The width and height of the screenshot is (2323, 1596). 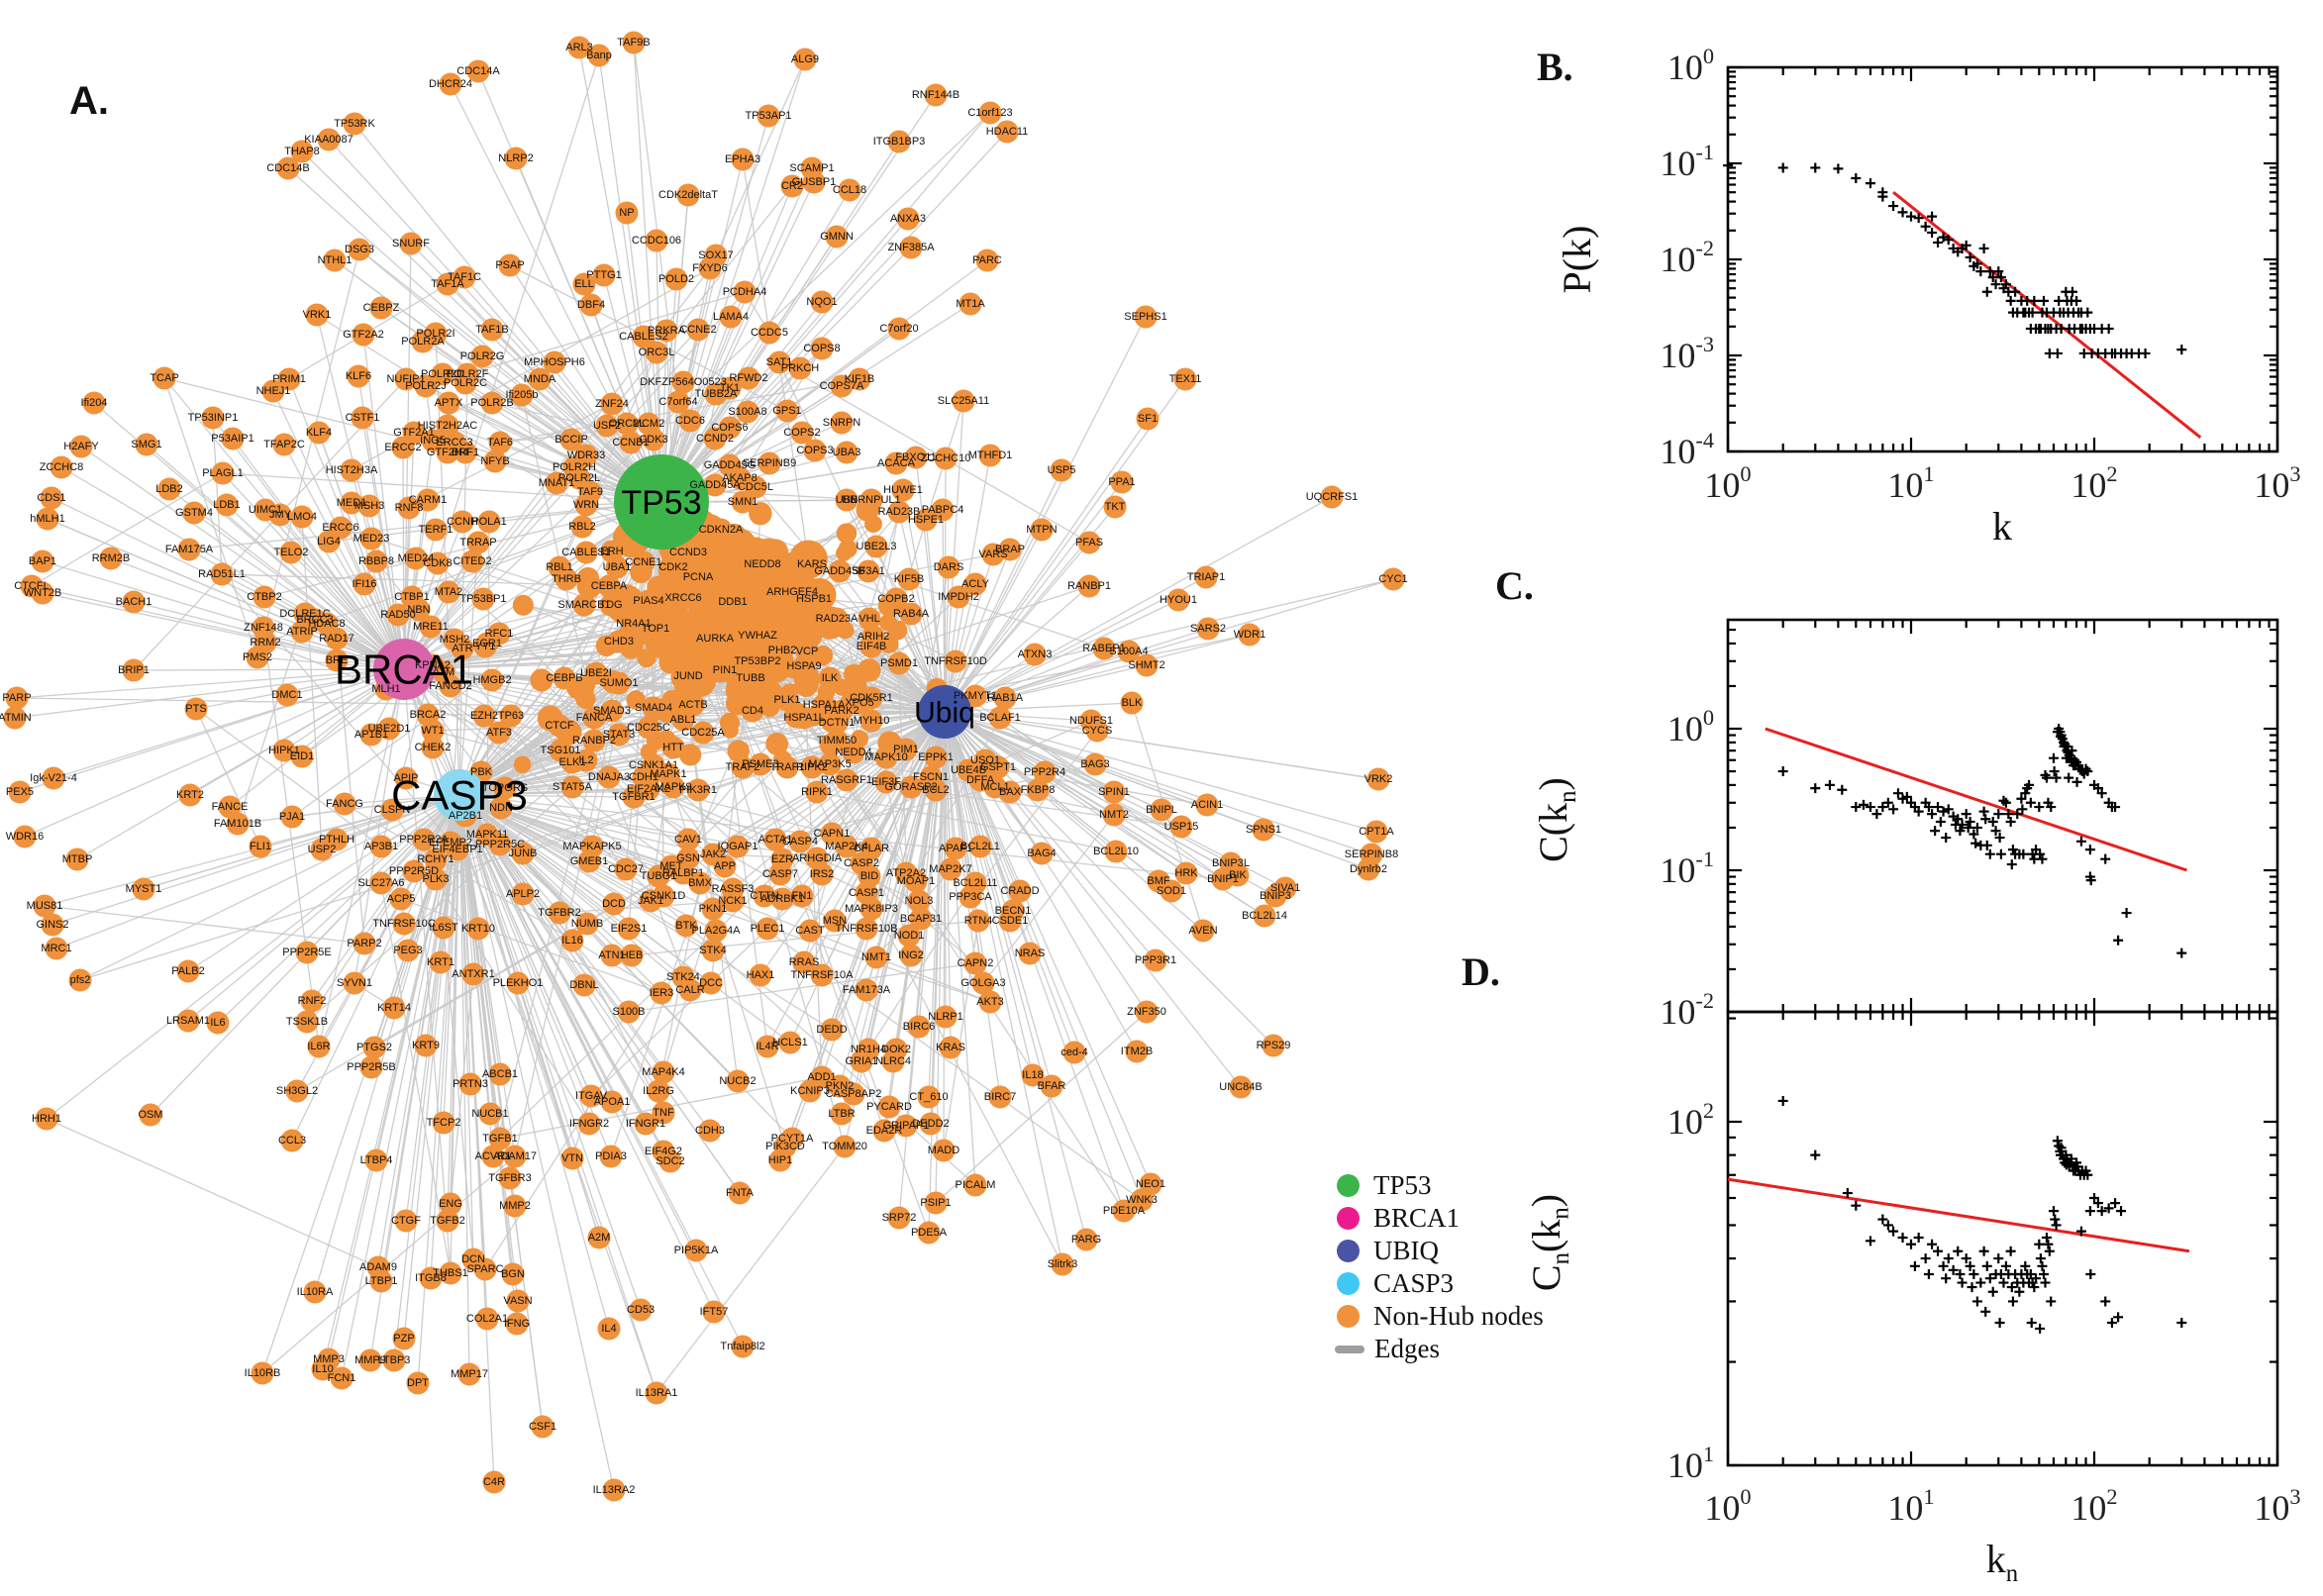 What do you see at coordinates (1982, 1214) in the screenshot?
I see `chart-D-points` at bounding box center [1982, 1214].